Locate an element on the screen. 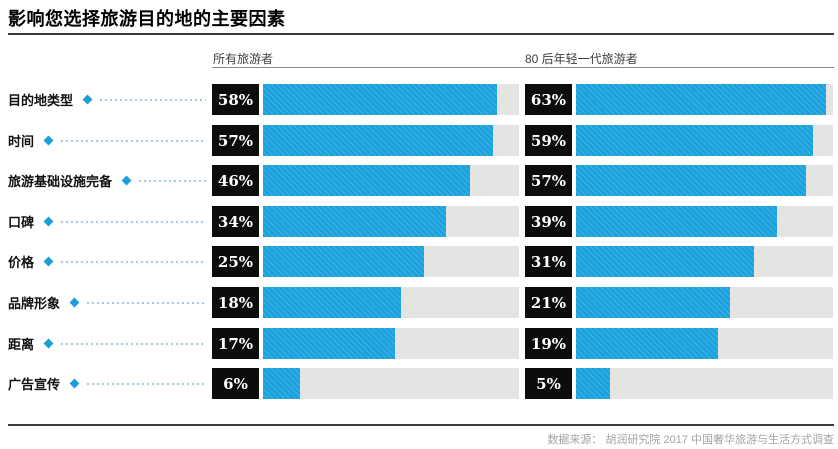 This screenshot has width=838, height=449. category-label: 口碑 is located at coordinates (21, 222).